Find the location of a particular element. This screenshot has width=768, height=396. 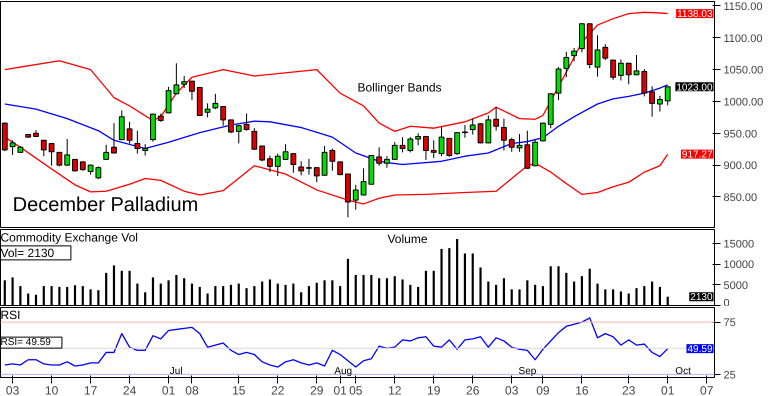

annotation: 1023.00 is located at coordinates (694, 88).